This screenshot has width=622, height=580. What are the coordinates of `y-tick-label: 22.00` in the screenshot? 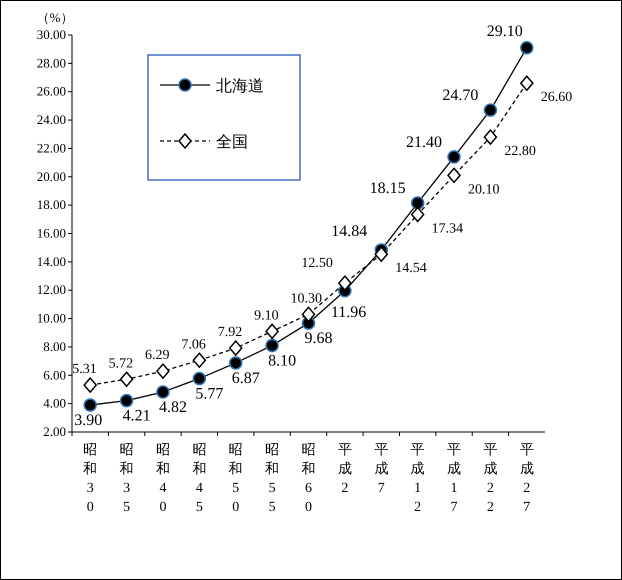 It's located at (51, 148).